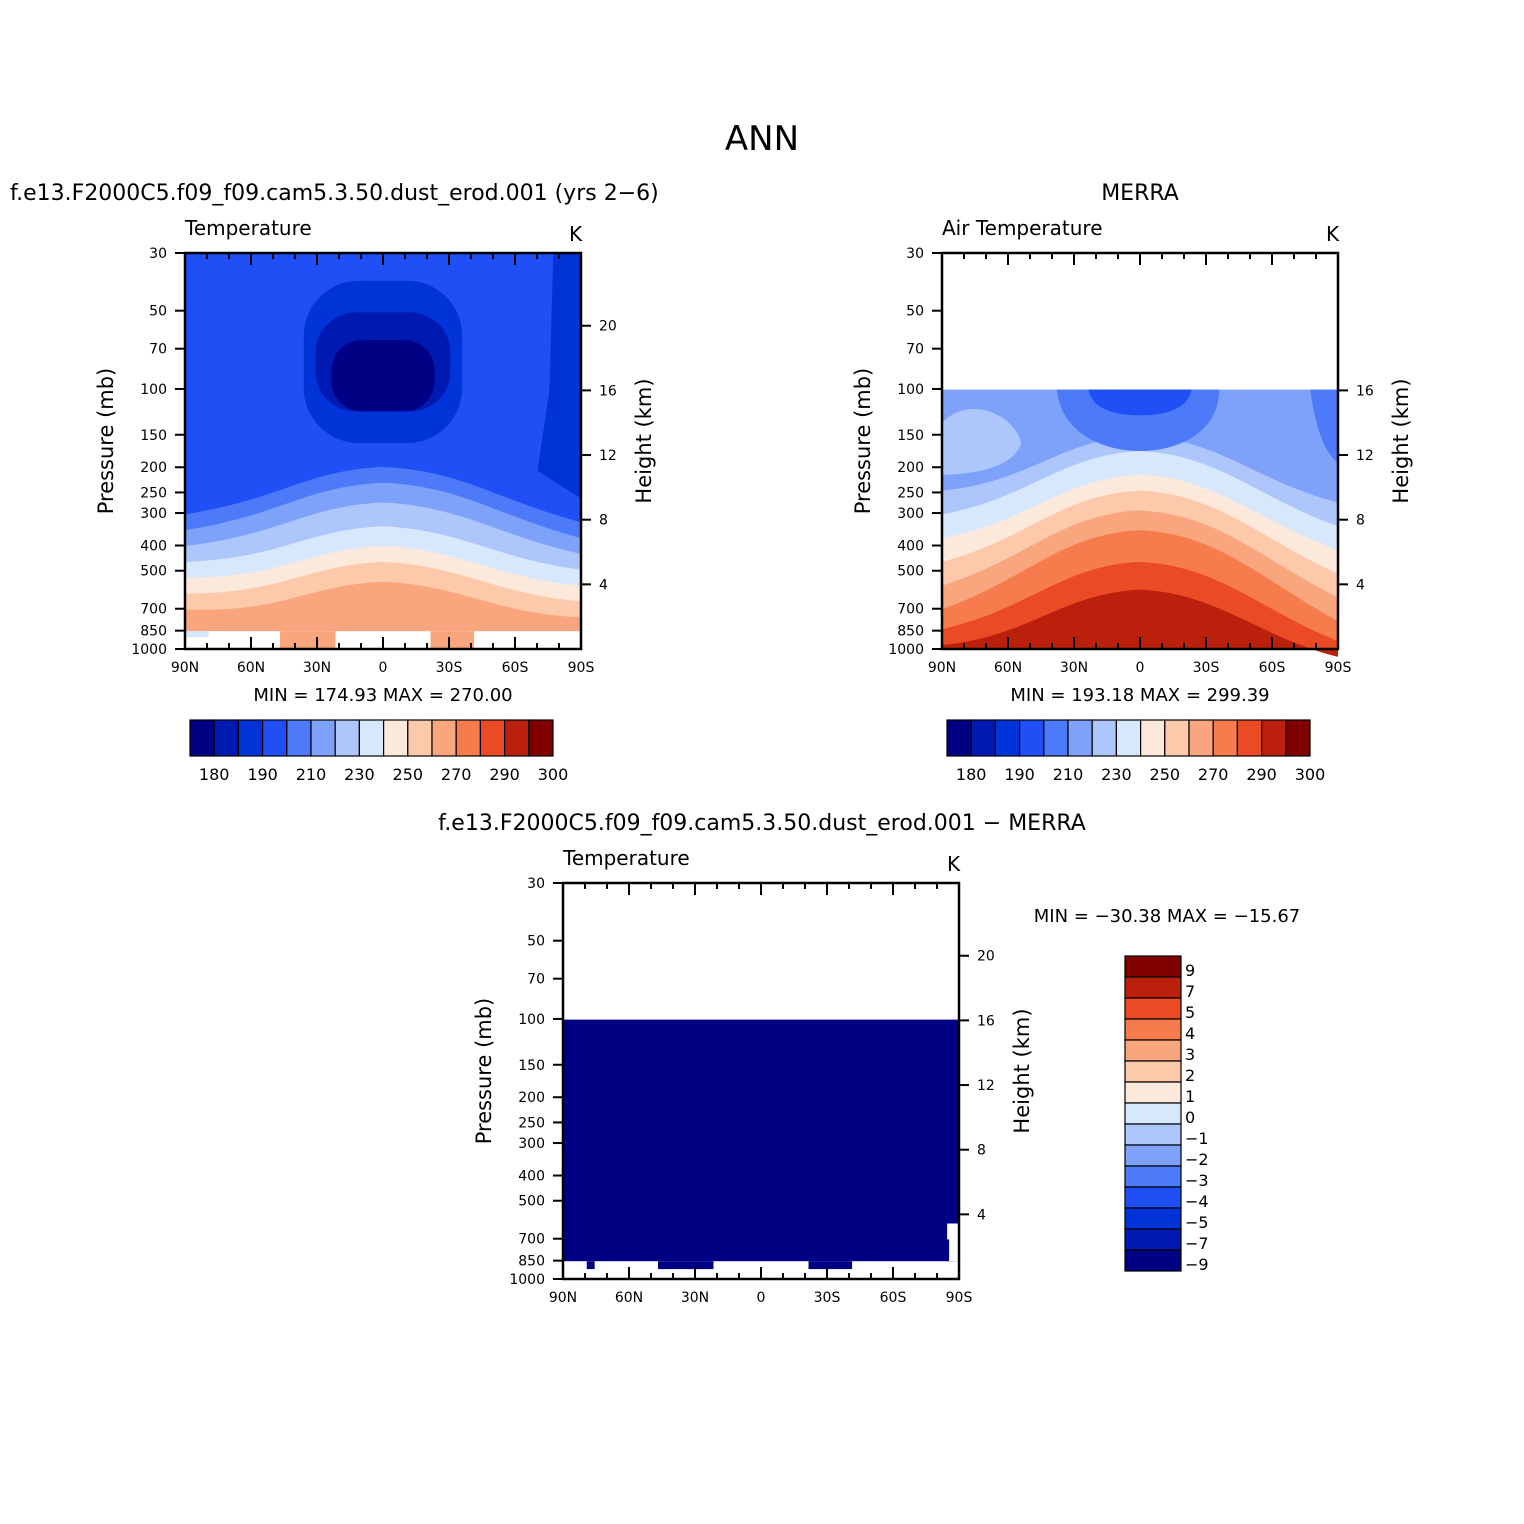  I want to click on colorbar-label: 4, so click(1190, 1033).